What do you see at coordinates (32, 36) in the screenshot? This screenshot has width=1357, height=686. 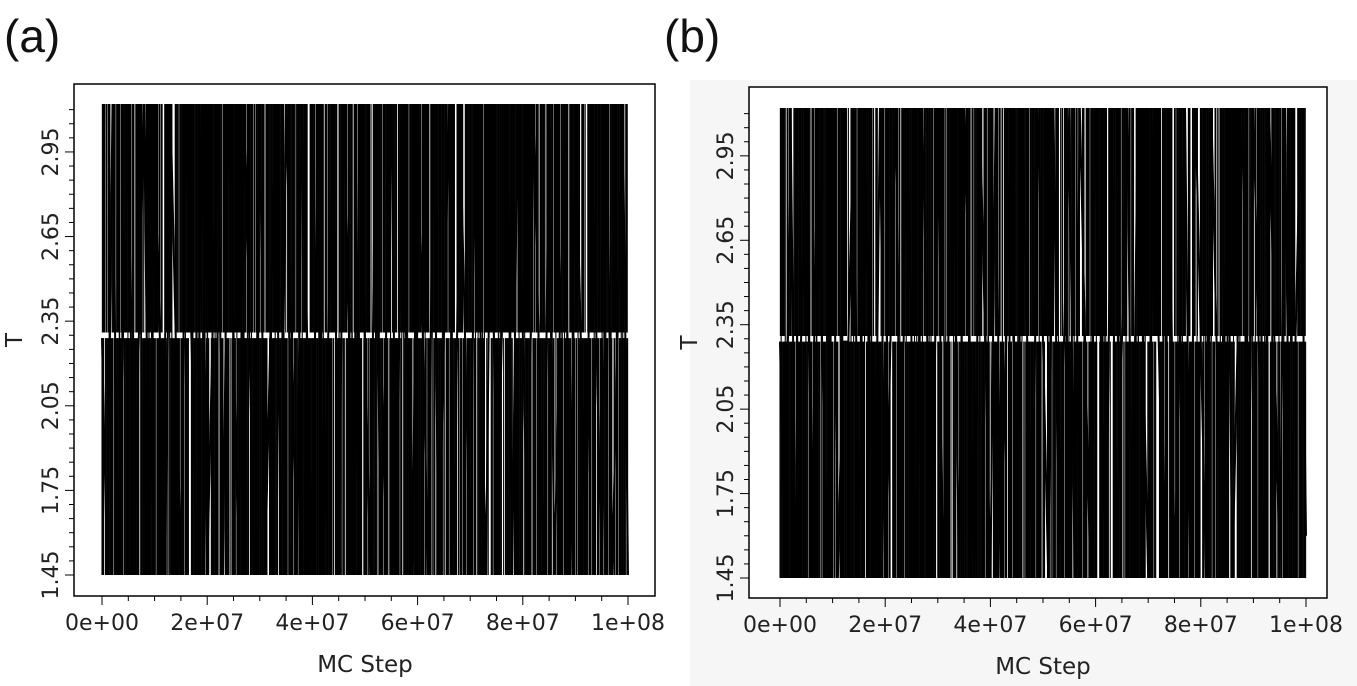 I see `panel-a-label: (a)` at bounding box center [32, 36].